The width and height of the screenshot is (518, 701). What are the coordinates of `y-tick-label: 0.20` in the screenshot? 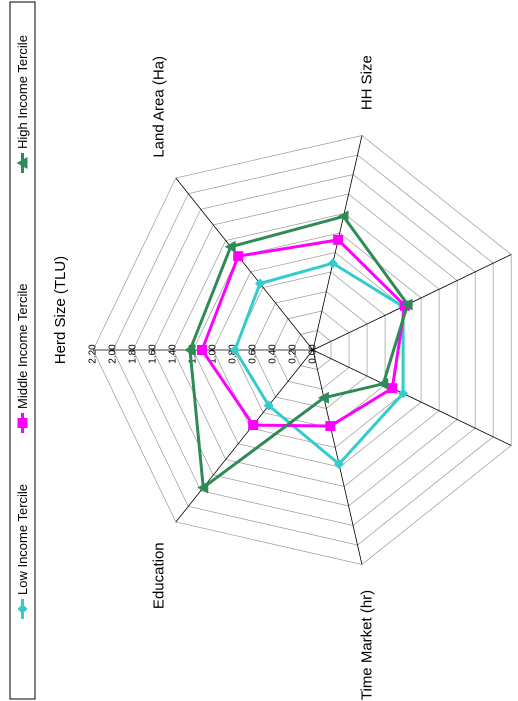 It's located at (293, 354).